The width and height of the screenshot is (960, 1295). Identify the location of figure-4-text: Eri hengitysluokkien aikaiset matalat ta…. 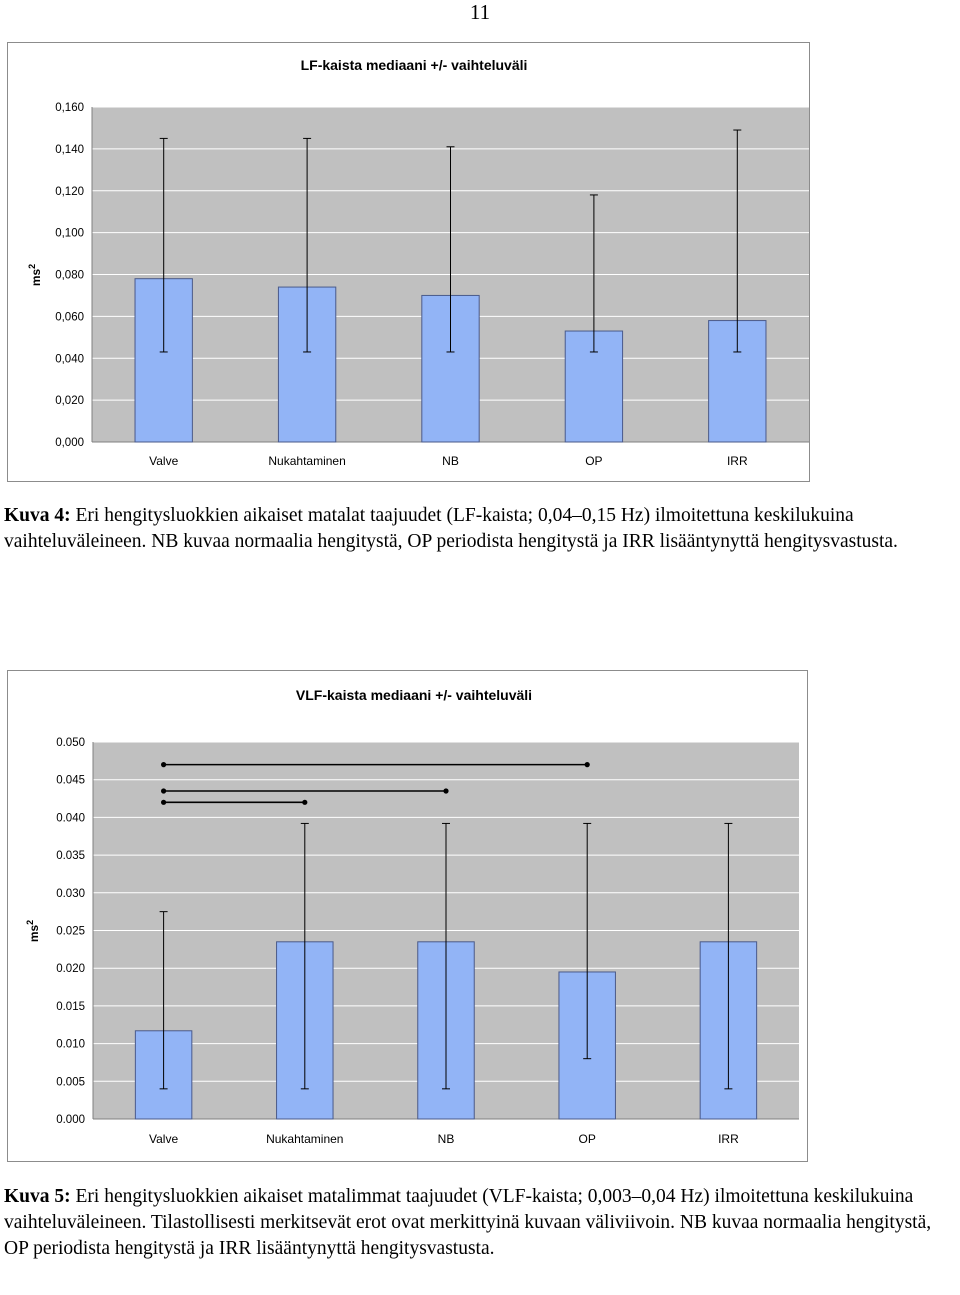
(451, 528).